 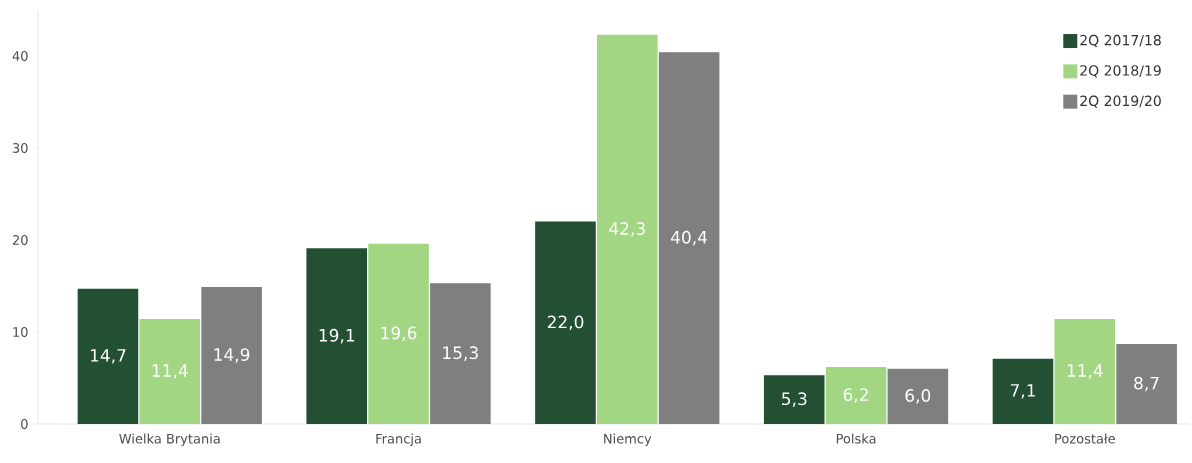 I want to click on data-label: 14,9, so click(x=232, y=355).